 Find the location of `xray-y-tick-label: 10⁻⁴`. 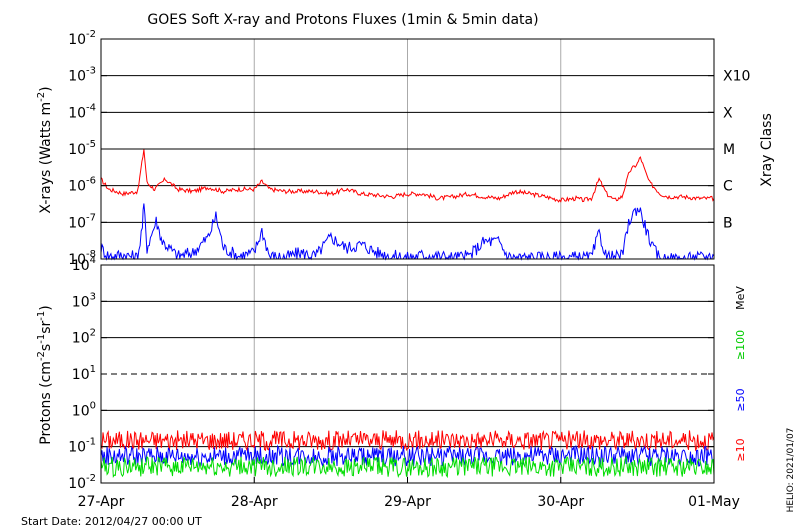

xray-y-tick-label: 10⁻⁴ is located at coordinates (82, 111).